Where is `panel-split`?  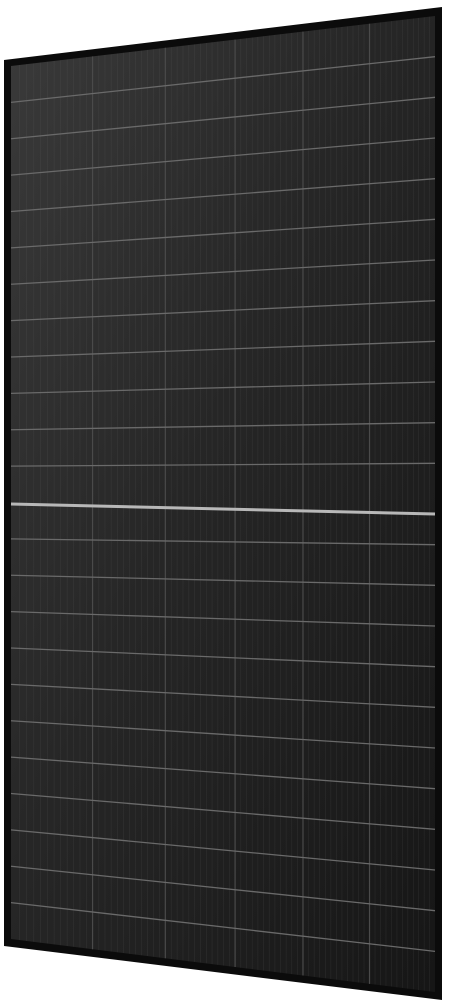 panel-split is located at coordinates (223, 509).